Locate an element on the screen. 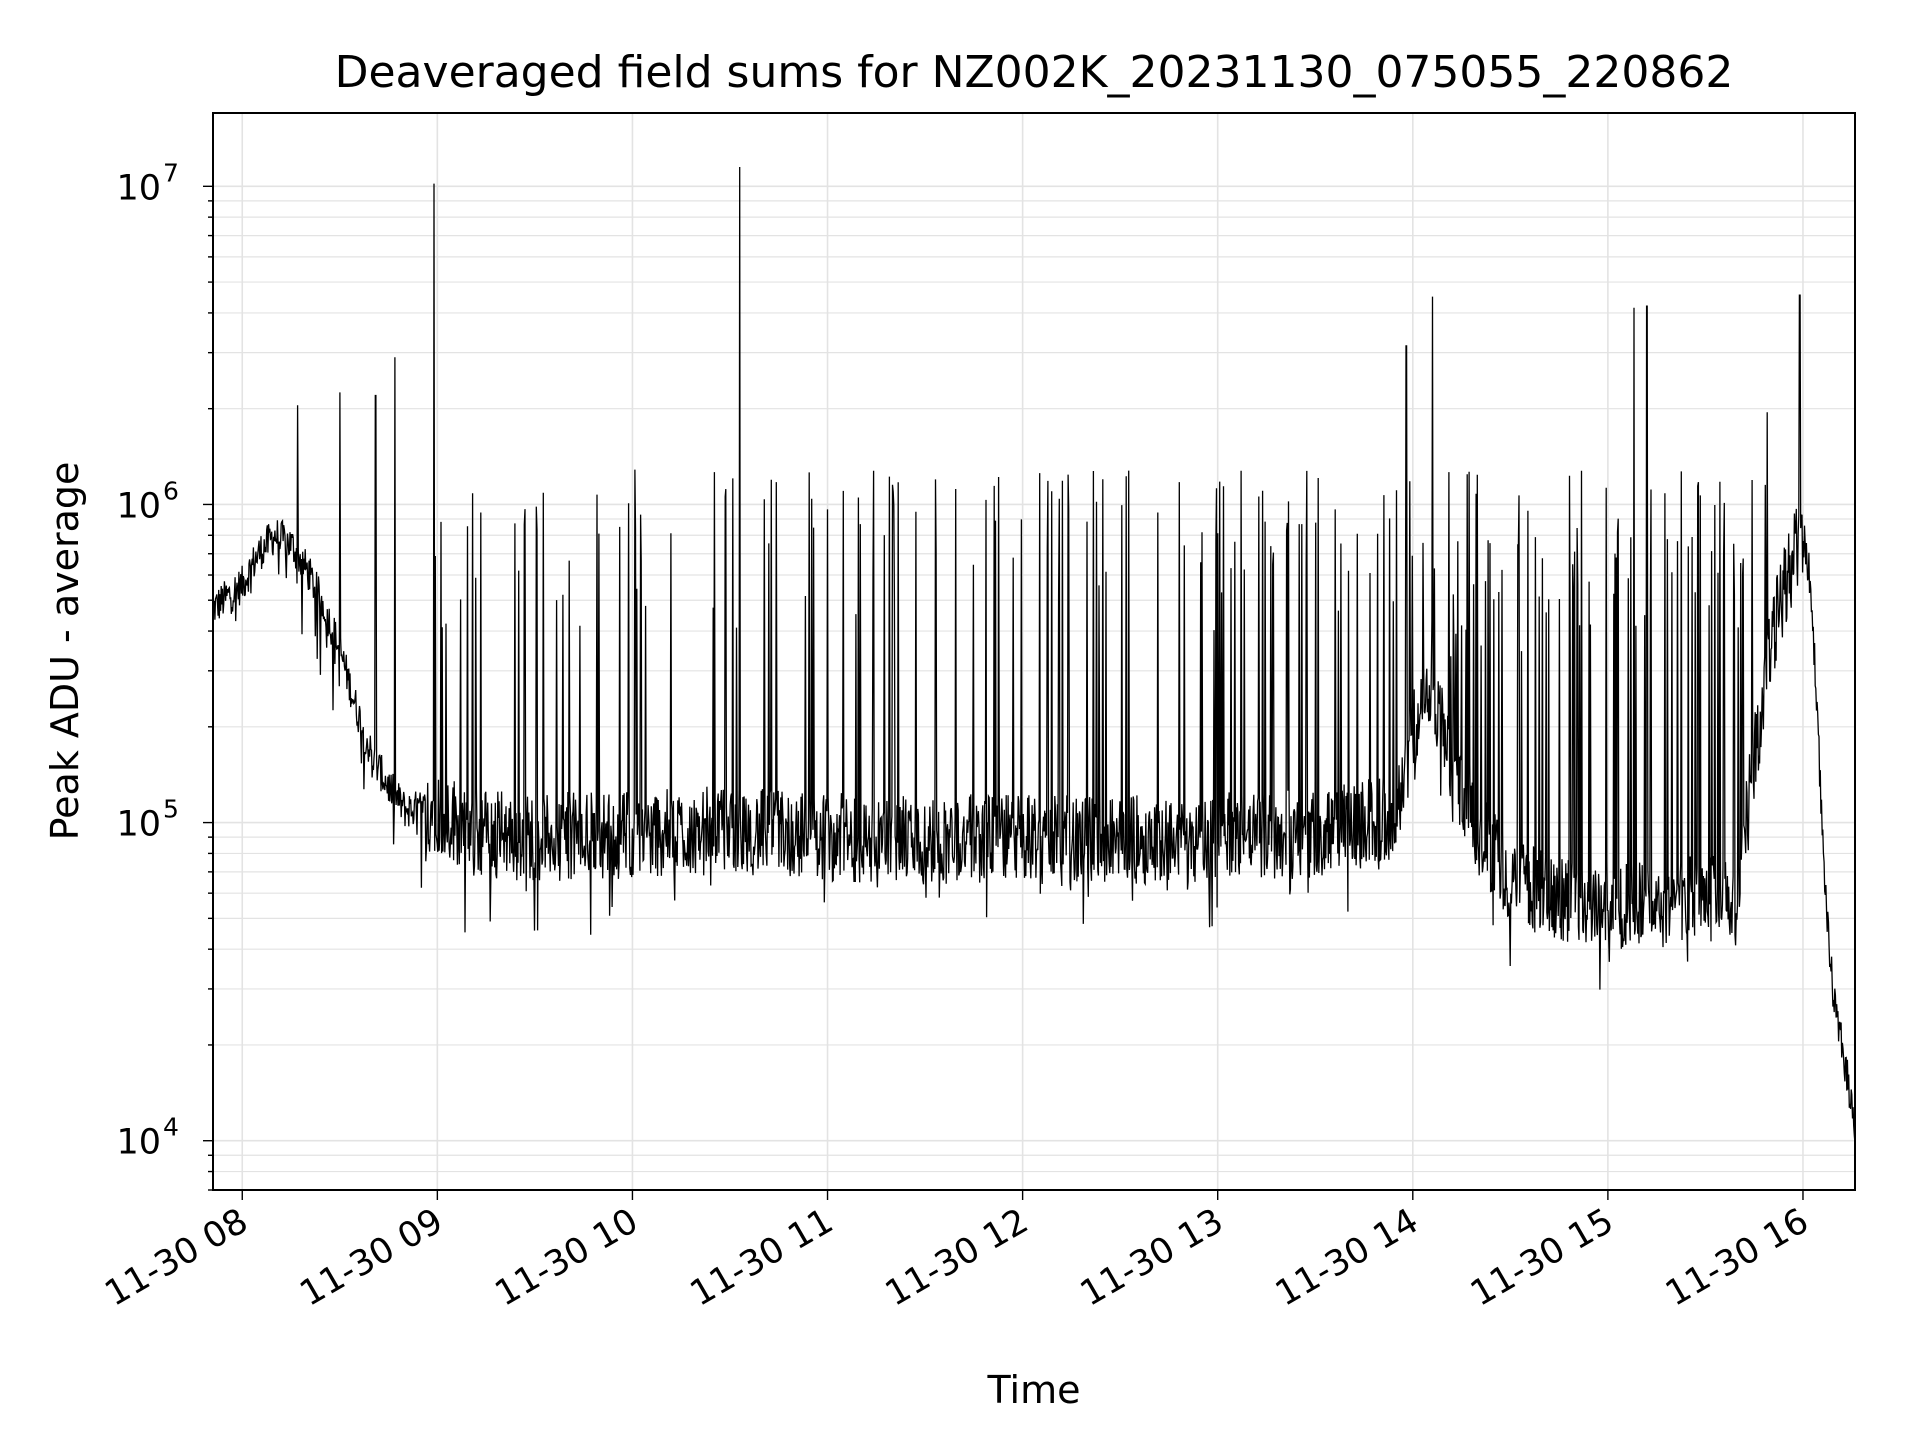 This screenshot has height=1440, width=1920. x-axis-label: Time is located at coordinates (1034, 1390).